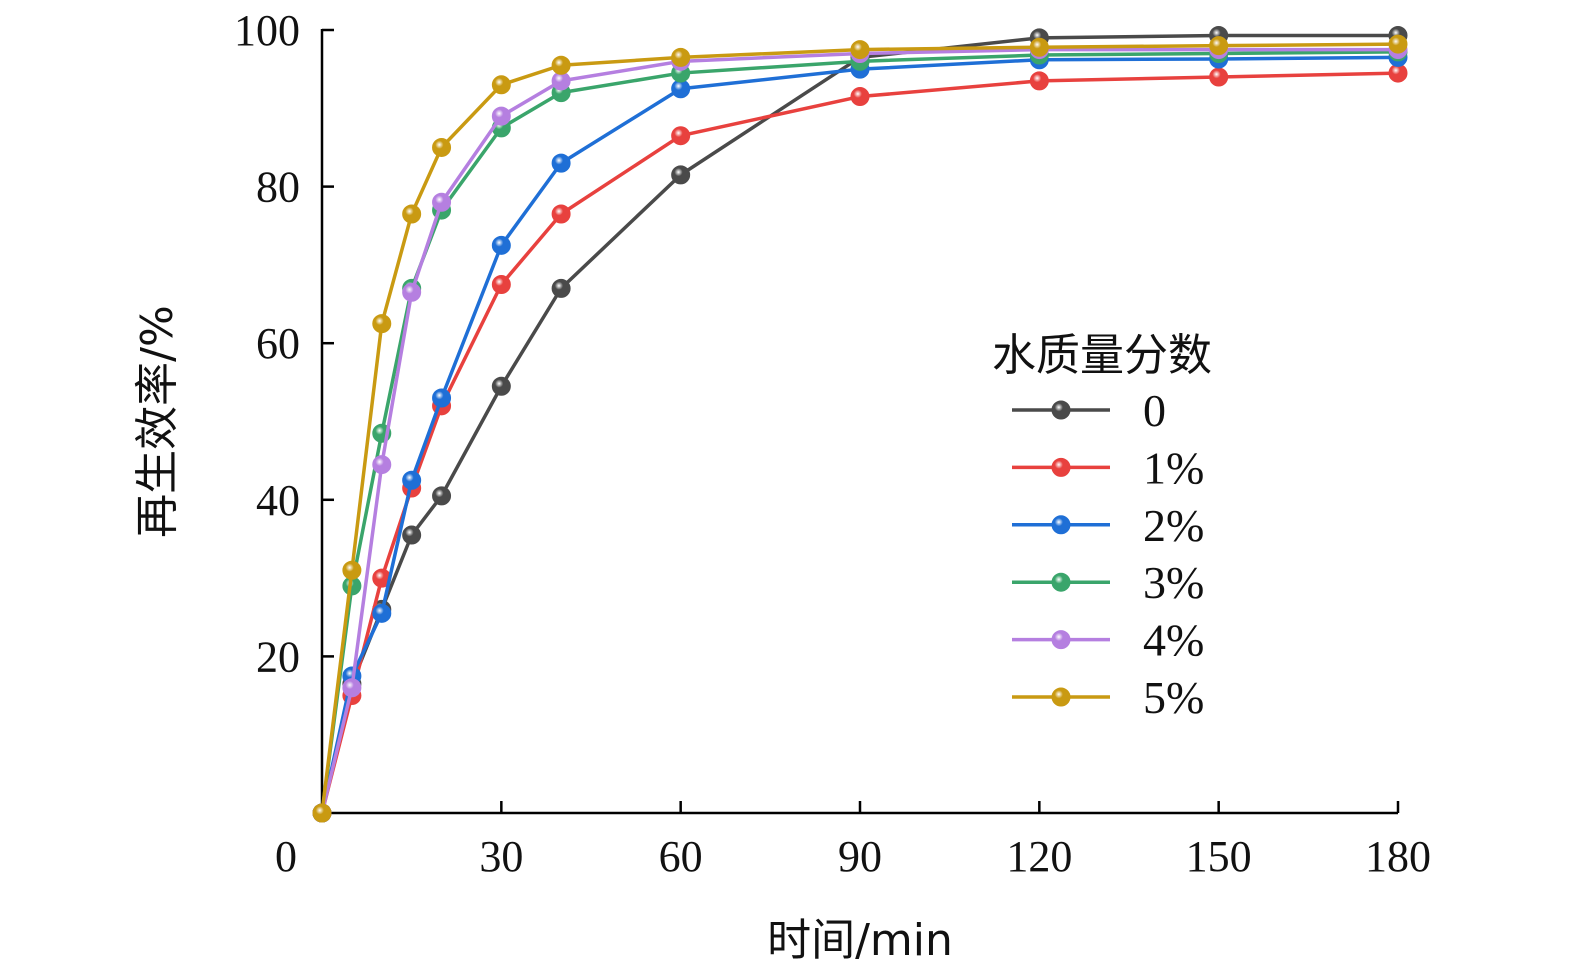 The height and width of the screenshot is (980, 1575). What do you see at coordinates (278, 500) in the screenshot?
I see `y-tick-label: 40` at bounding box center [278, 500].